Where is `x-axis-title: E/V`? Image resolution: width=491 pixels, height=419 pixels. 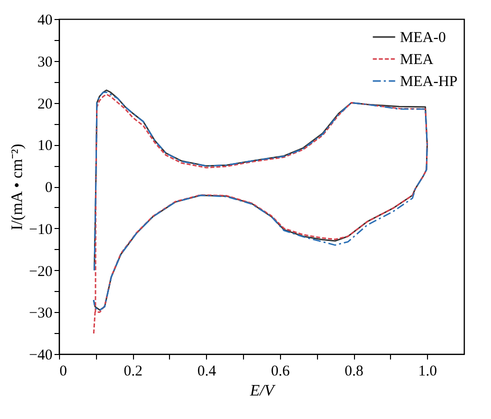 x-axis-title: E/V is located at coordinates (262, 391).